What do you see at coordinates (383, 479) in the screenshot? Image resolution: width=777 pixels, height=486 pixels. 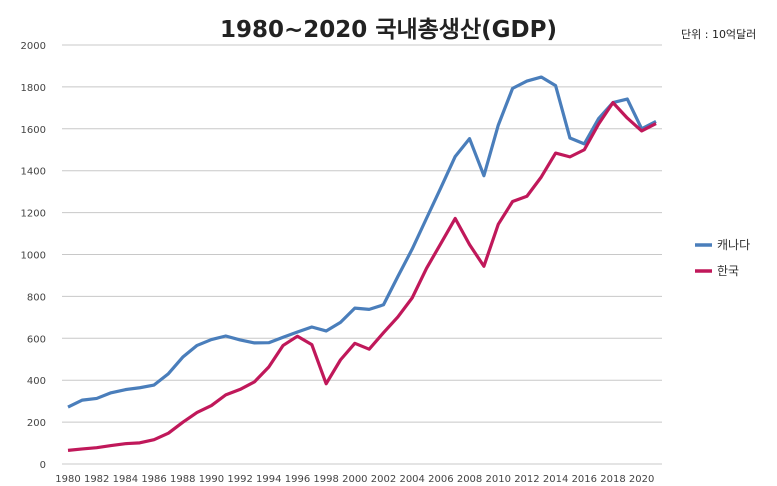 I see `x-tick-label: 2002` at bounding box center [383, 479].